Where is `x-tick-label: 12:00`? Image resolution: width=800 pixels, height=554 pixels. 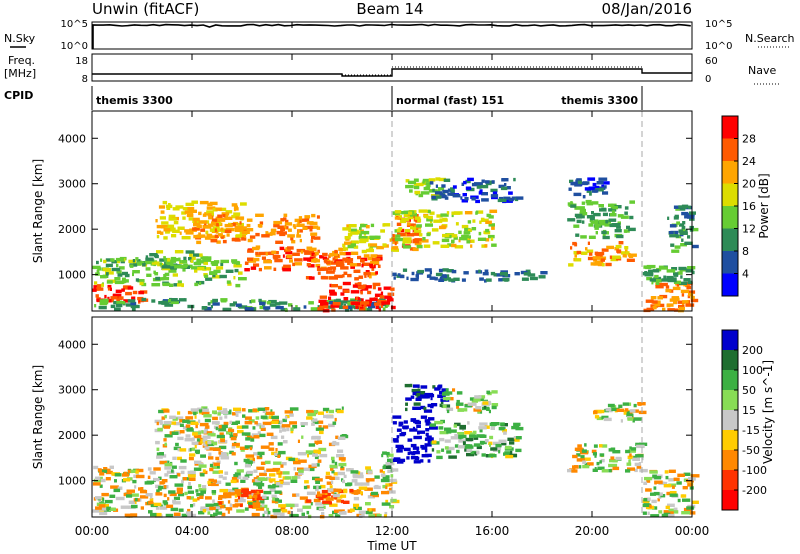 x-tick-label: 12:00 is located at coordinates (392, 531).